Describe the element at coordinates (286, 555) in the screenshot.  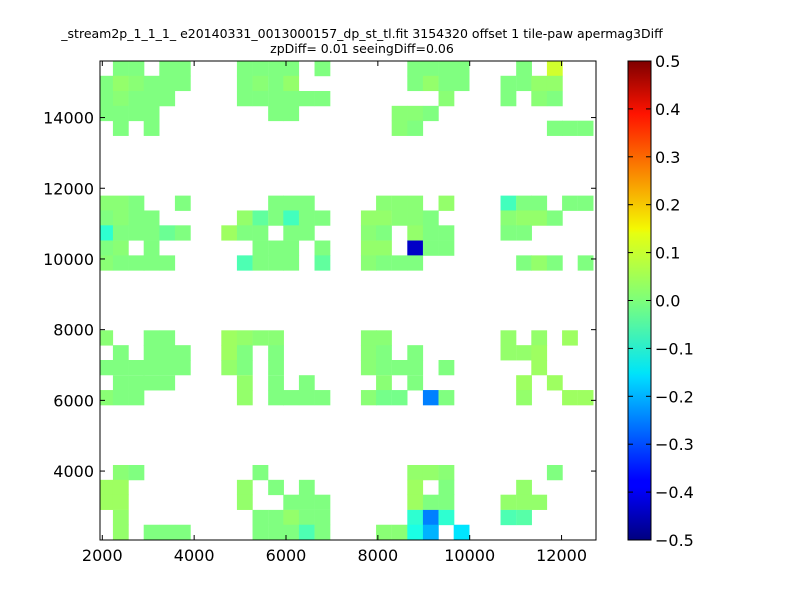
I see `x-tick-label: 6000` at that location.